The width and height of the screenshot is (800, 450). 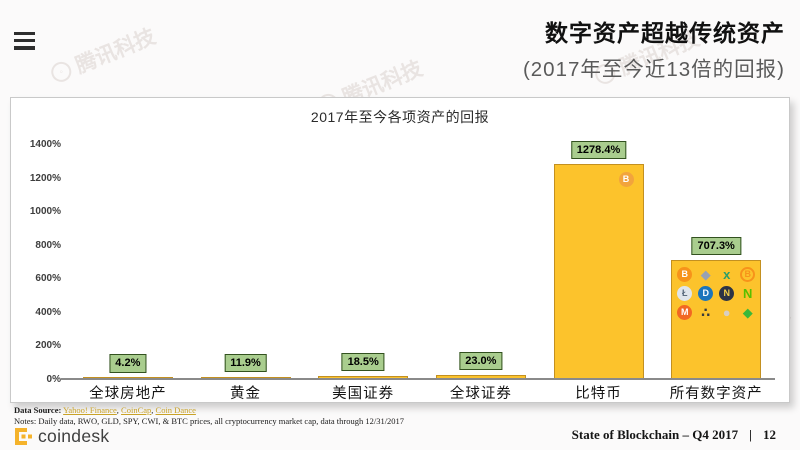 What do you see at coordinates (38, 410) in the screenshot?
I see `data-source-label: Data Source:` at bounding box center [38, 410].